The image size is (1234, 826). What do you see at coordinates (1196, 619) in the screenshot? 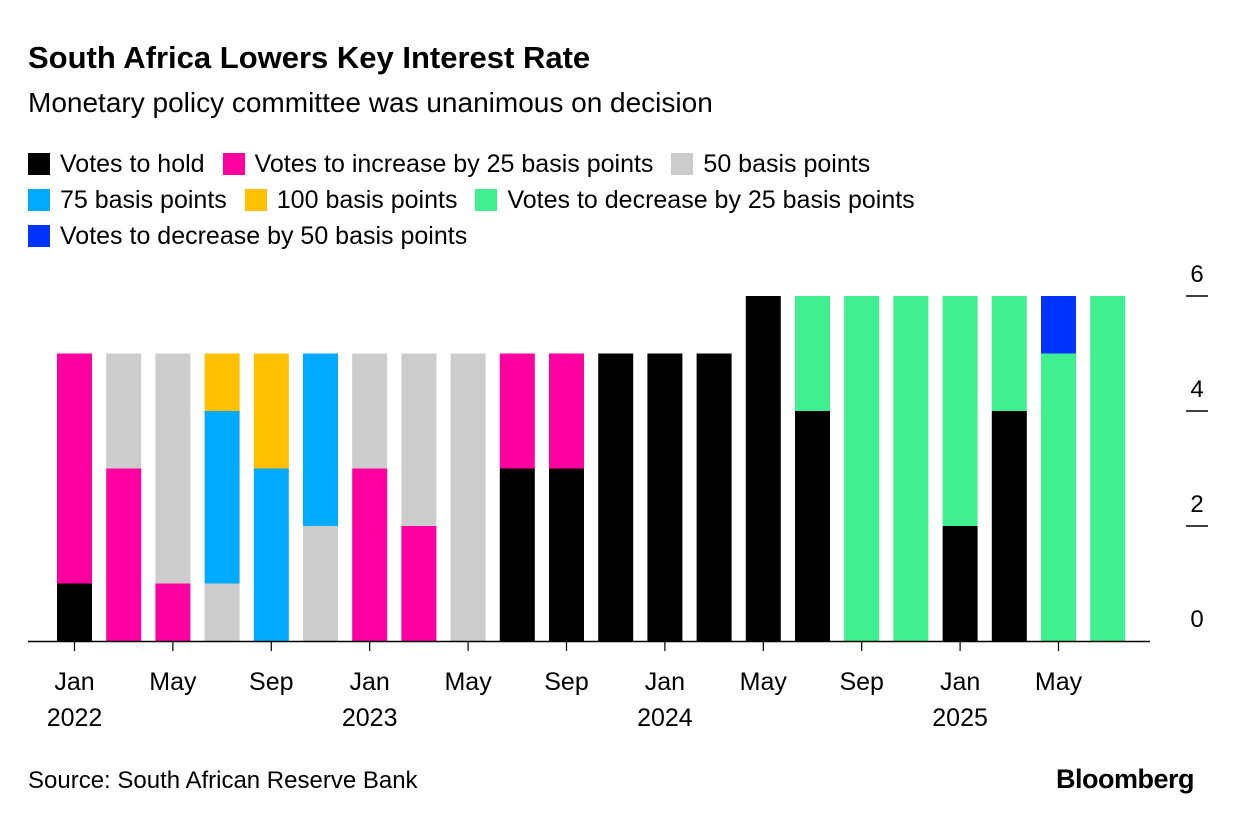
I see `y-tick-label: 0` at bounding box center [1196, 619].